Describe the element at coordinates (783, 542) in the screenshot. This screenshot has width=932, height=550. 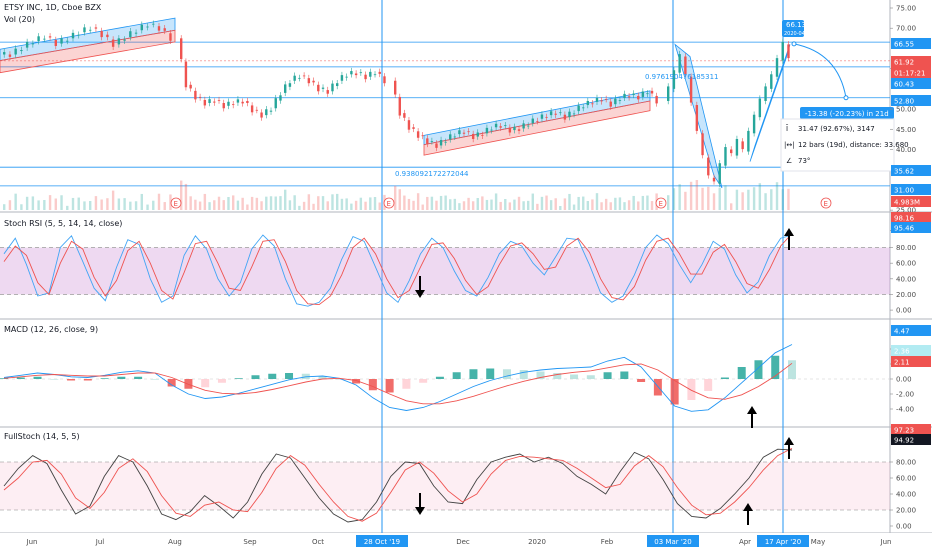
I see `time-label: 17 Apr '20` at that location.